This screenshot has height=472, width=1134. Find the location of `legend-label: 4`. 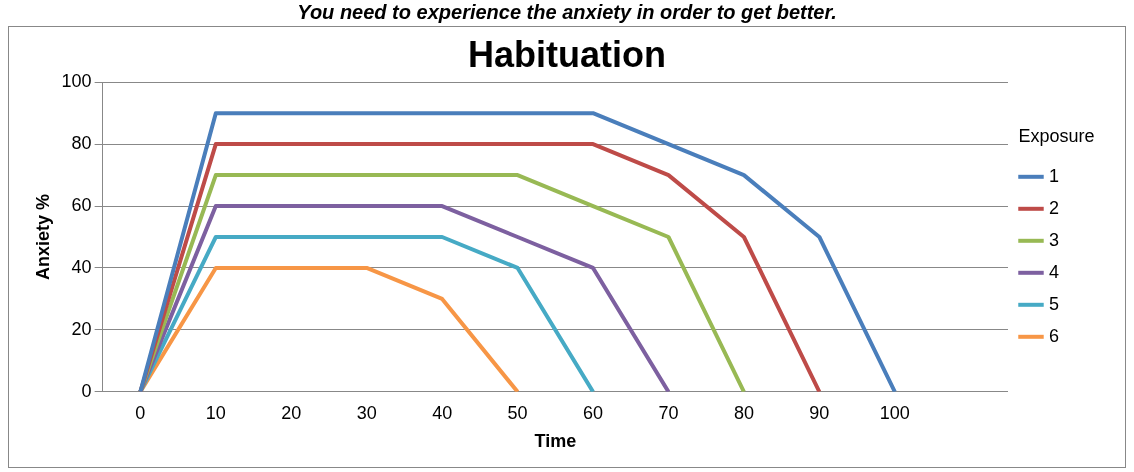

legend-label: 4 is located at coordinates (1071, 271).